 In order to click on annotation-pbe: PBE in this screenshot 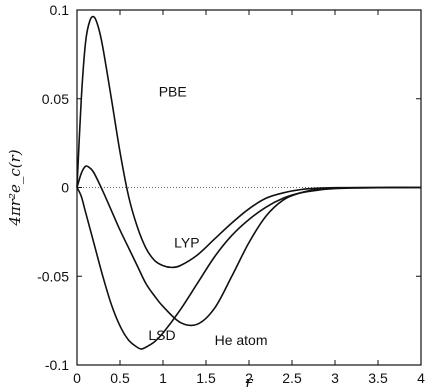, I will do `click(173, 92)`.